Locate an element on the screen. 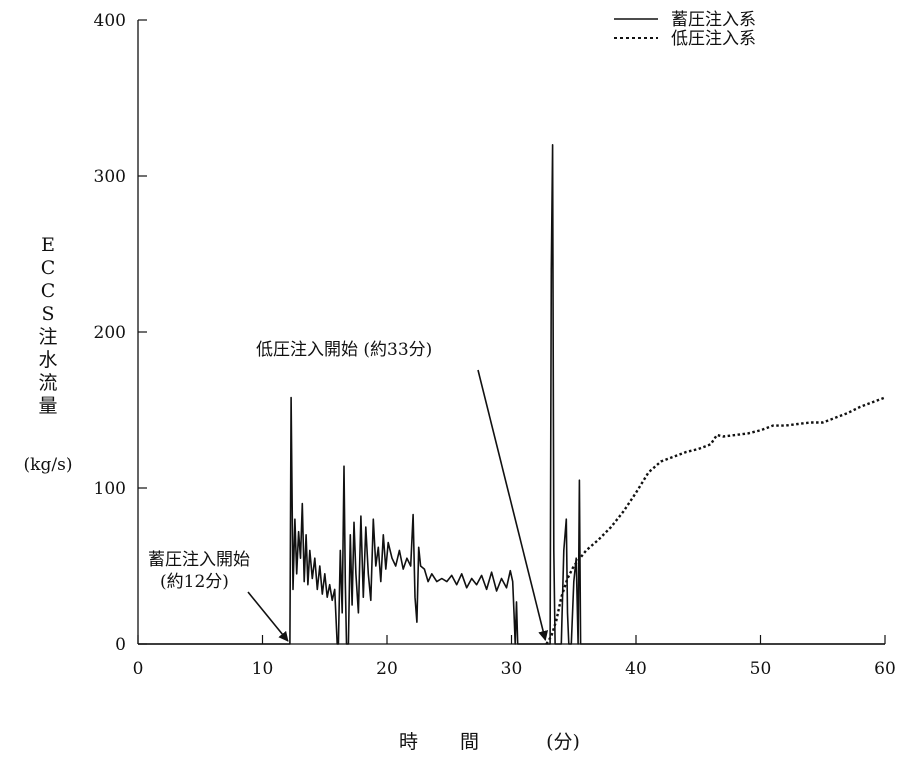  x-tick-label: 40 is located at coordinates (636, 669).